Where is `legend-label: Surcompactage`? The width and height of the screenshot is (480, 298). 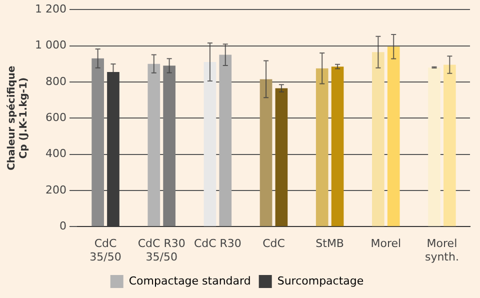 legend-label: Surcompactage is located at coordinates (320, 281).